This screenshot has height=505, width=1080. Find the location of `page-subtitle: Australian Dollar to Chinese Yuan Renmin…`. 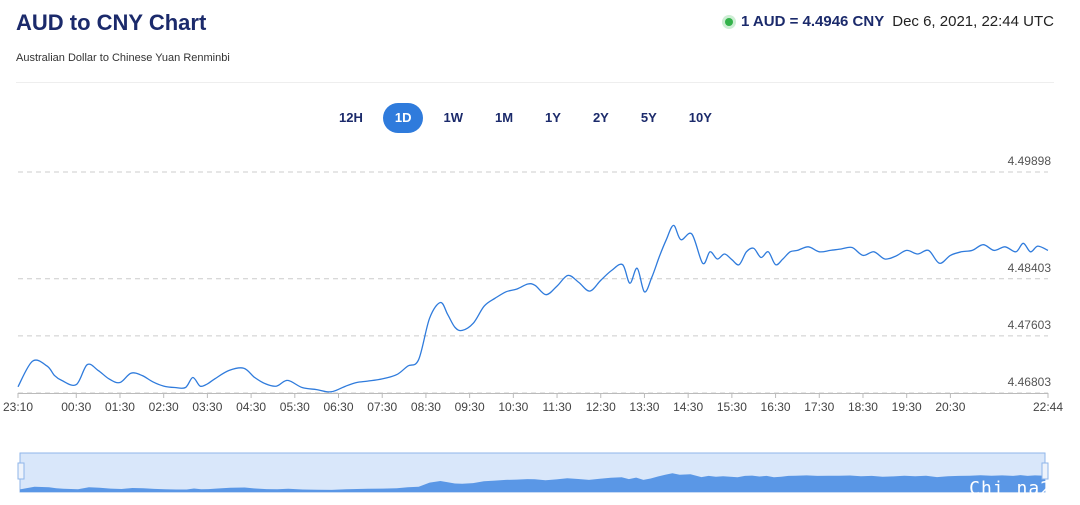

page-subtitle: Australian Dollar to Chinese Yuan Renmin… is located at coordinates (123, 58).